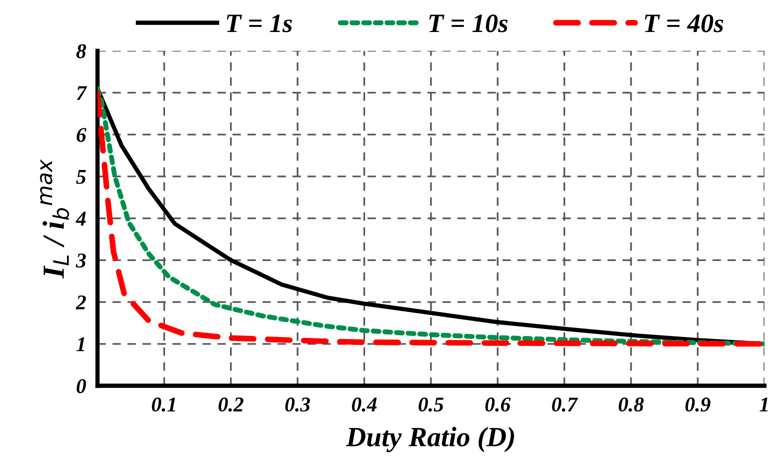 The height and width of the screenshot is (462, 780). What do you see at coordinates (468, 23) in the screenshot?
I see `legend-label: T = 10s` at bounding box center [468, 23].